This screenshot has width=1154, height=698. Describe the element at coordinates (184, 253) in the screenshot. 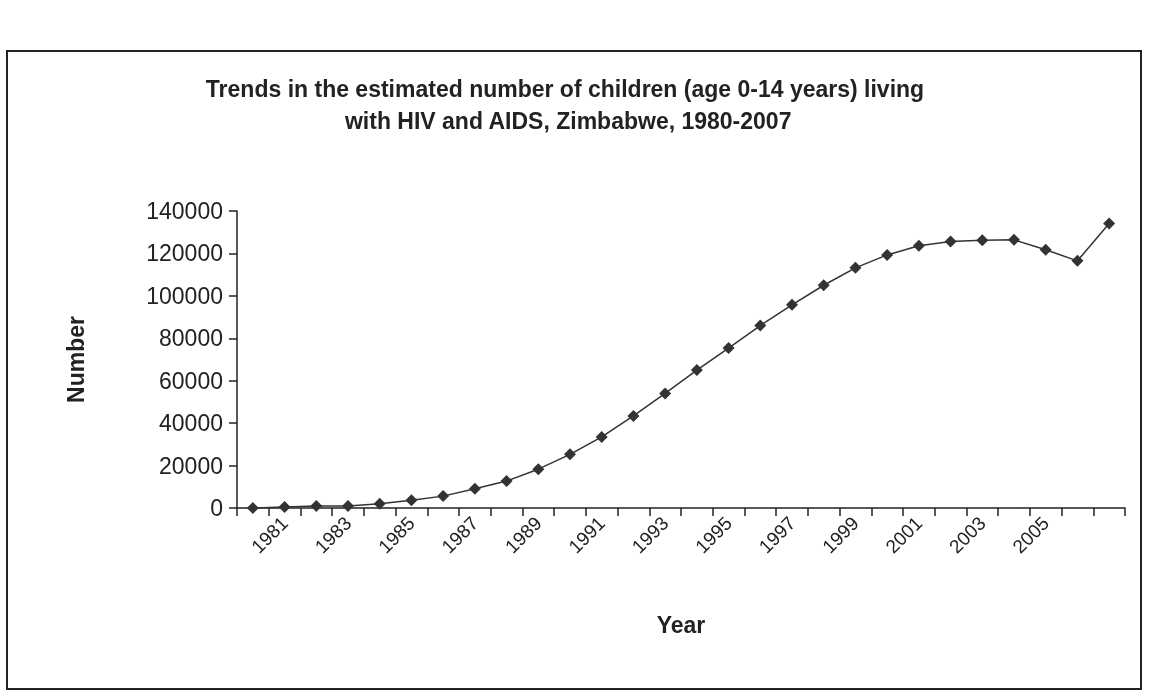

I see `y-tick-label: 120000` at that location.